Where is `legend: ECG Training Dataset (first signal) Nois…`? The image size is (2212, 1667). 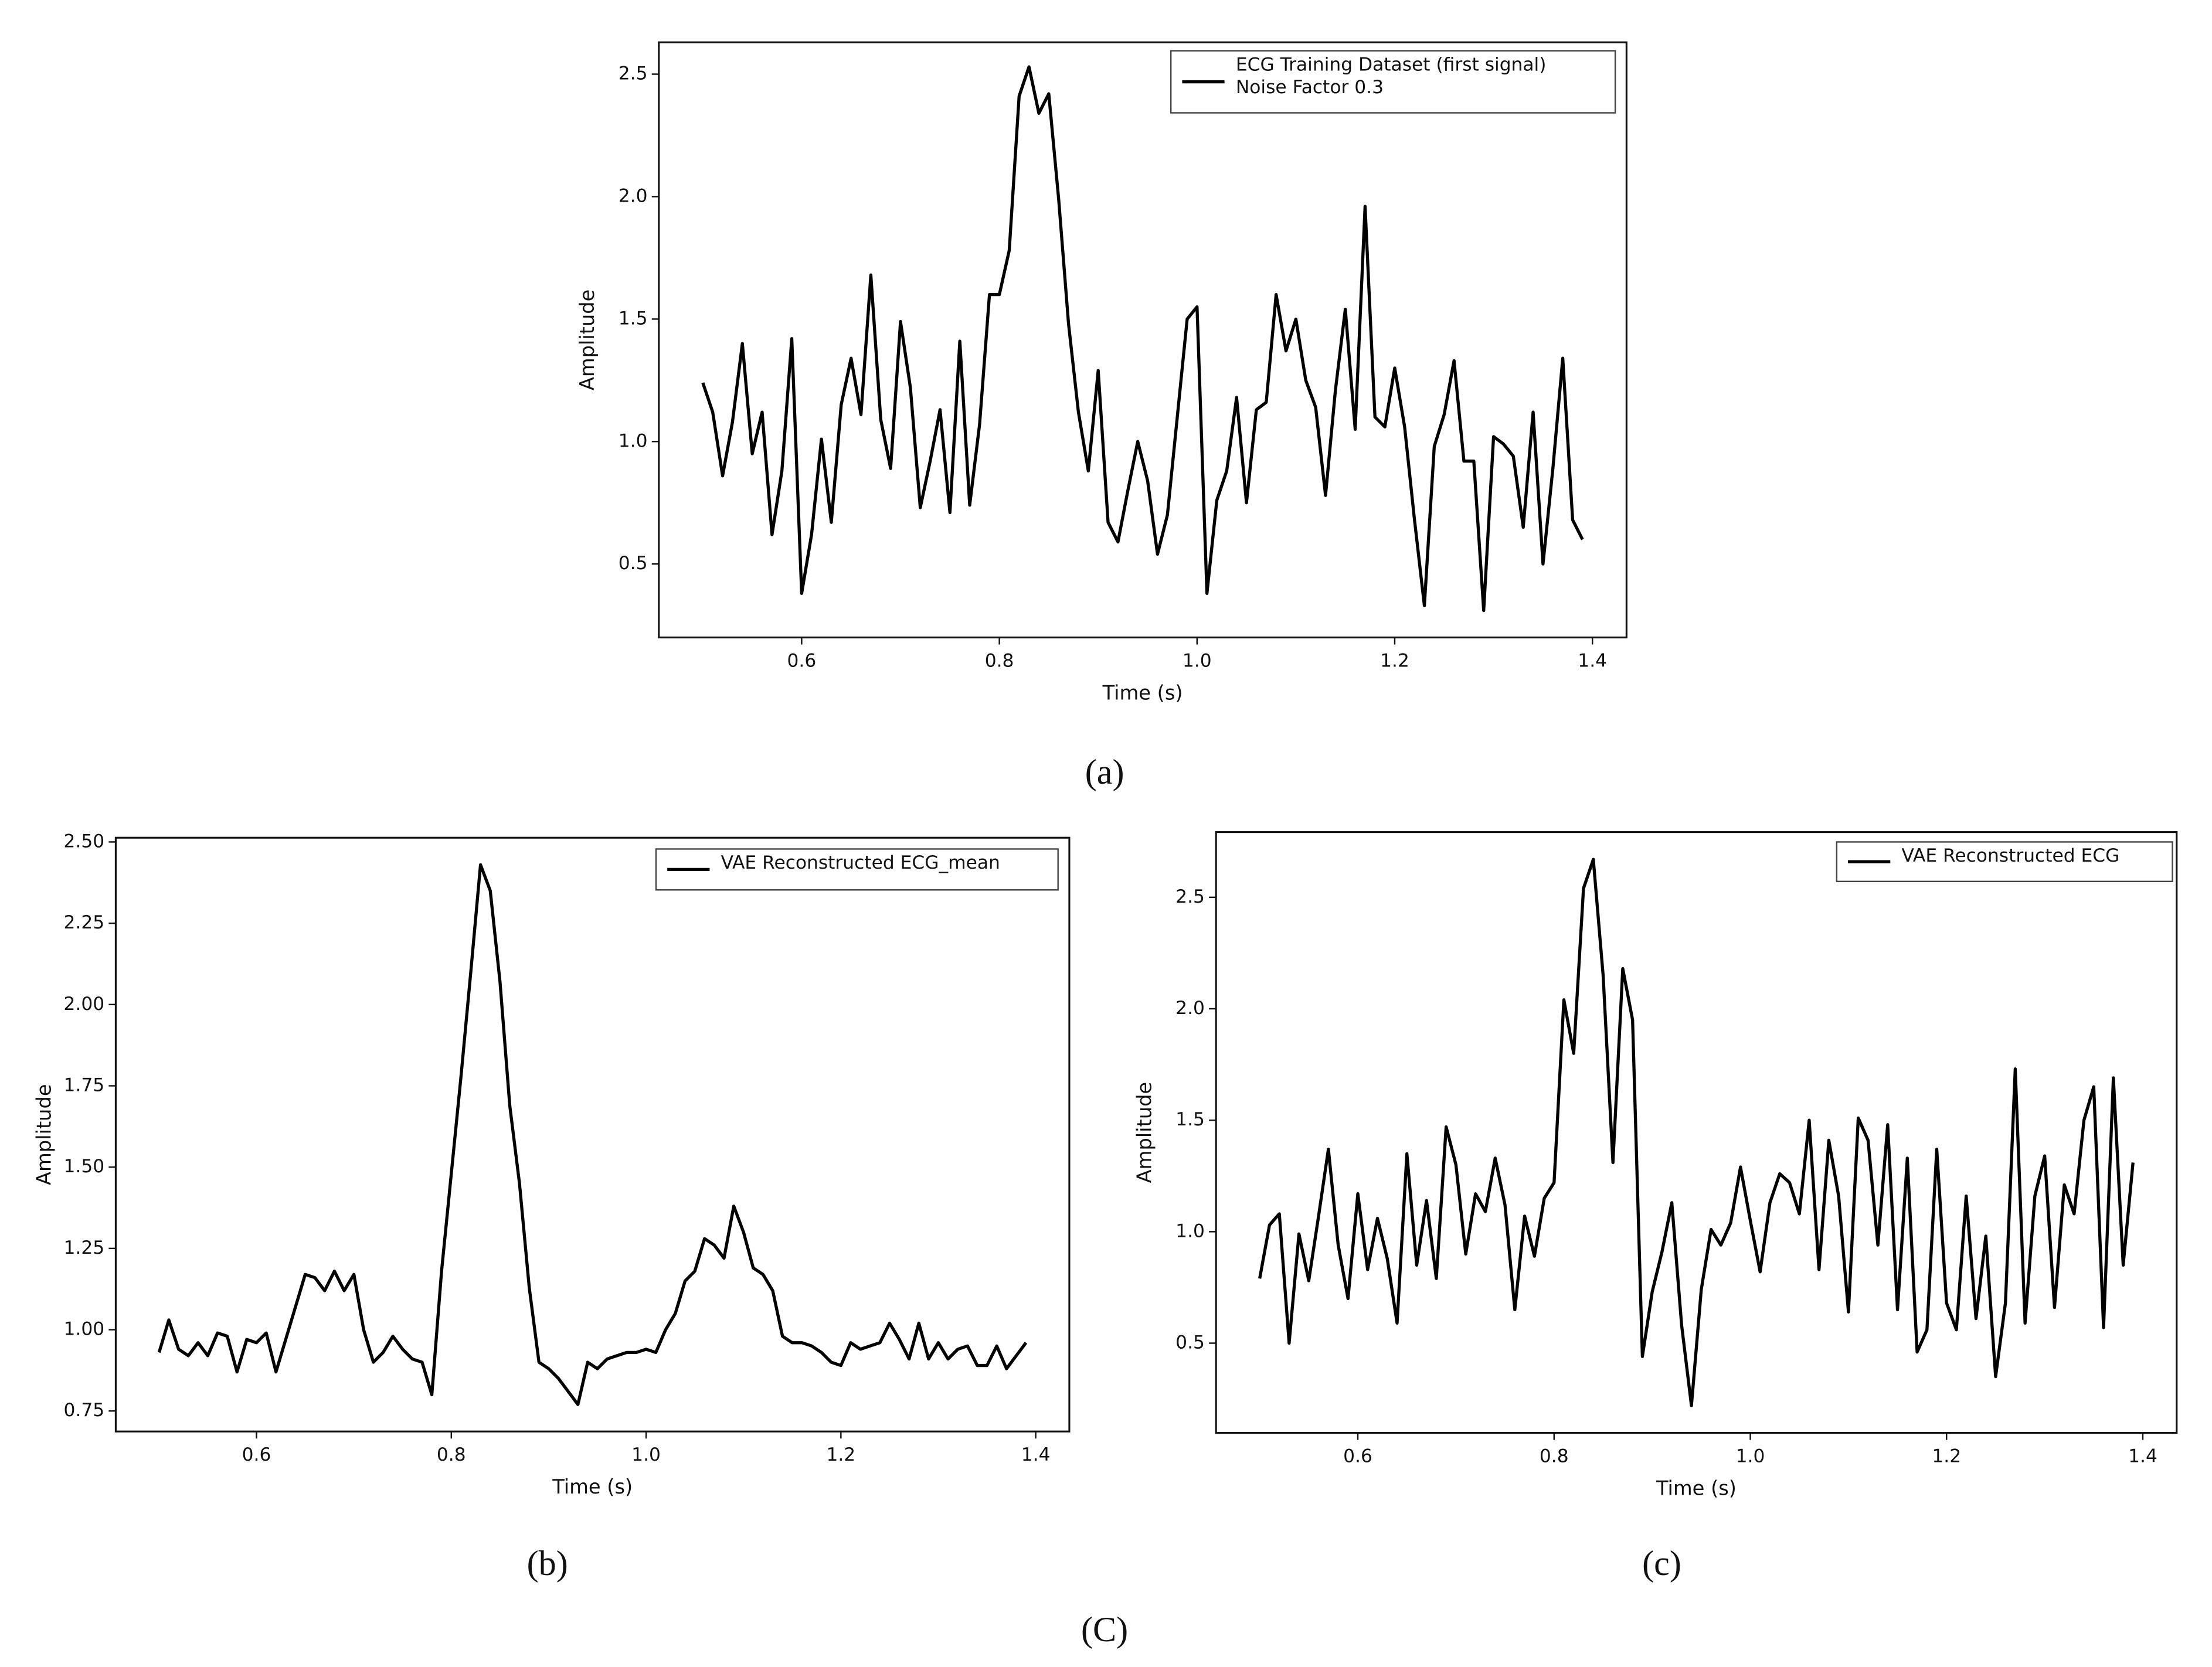
legend: ECG Training Dataset (first signal) Nois… is located at coordinates (1393, 82).